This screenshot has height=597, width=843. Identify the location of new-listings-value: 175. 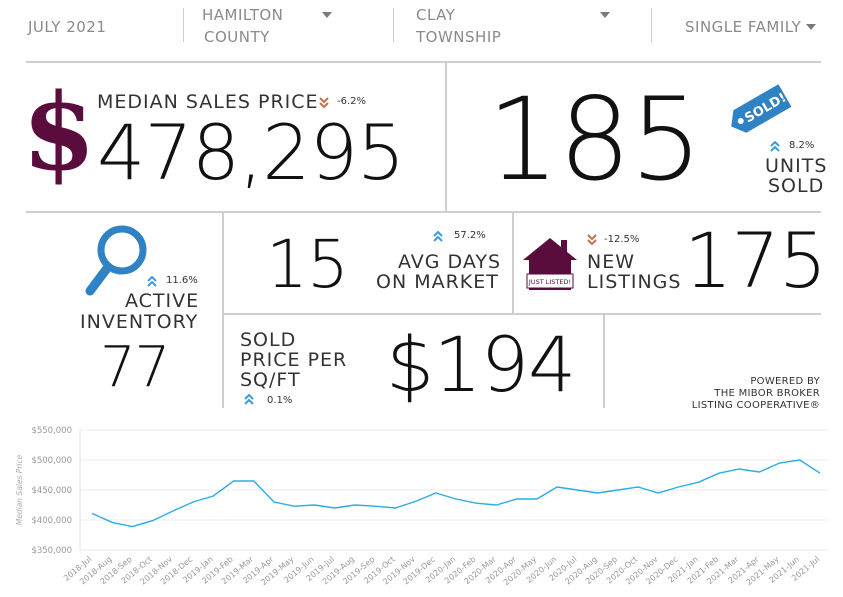
(755, 260).